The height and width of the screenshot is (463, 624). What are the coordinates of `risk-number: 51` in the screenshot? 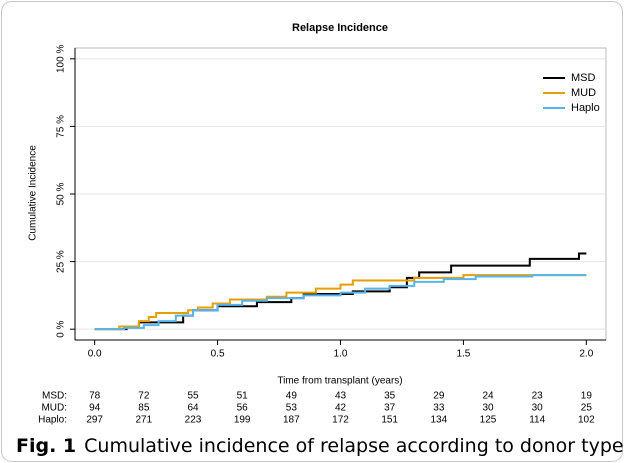 It's located at (243, 396).